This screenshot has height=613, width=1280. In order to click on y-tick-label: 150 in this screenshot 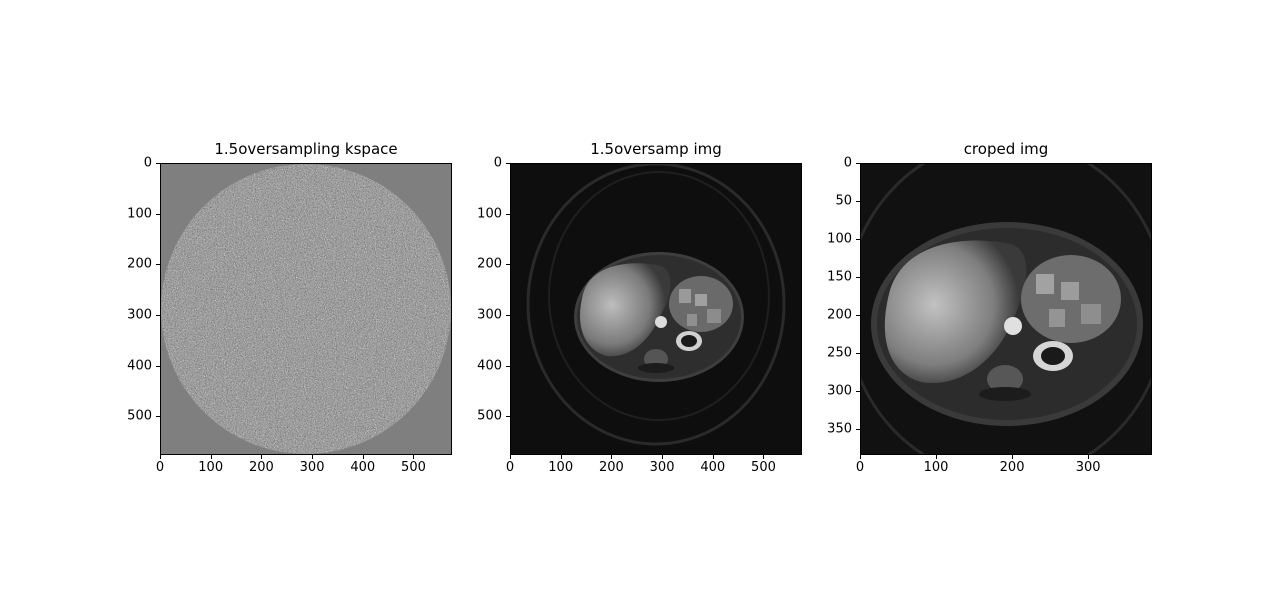, I will do `click(839, 277)`.